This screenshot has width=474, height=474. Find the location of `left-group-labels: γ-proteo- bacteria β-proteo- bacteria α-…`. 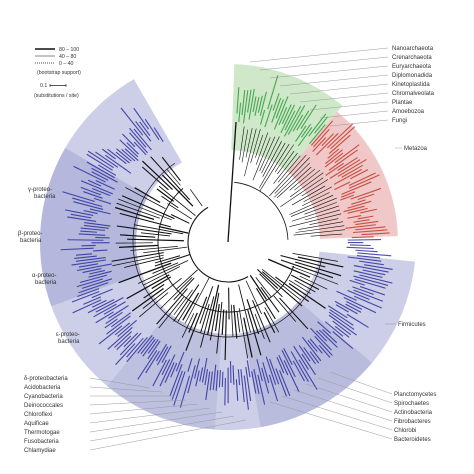

left-group-labels: γ-proteo- bacteria β-proteo- bacteria α-… is located at coordinates (49, 266).